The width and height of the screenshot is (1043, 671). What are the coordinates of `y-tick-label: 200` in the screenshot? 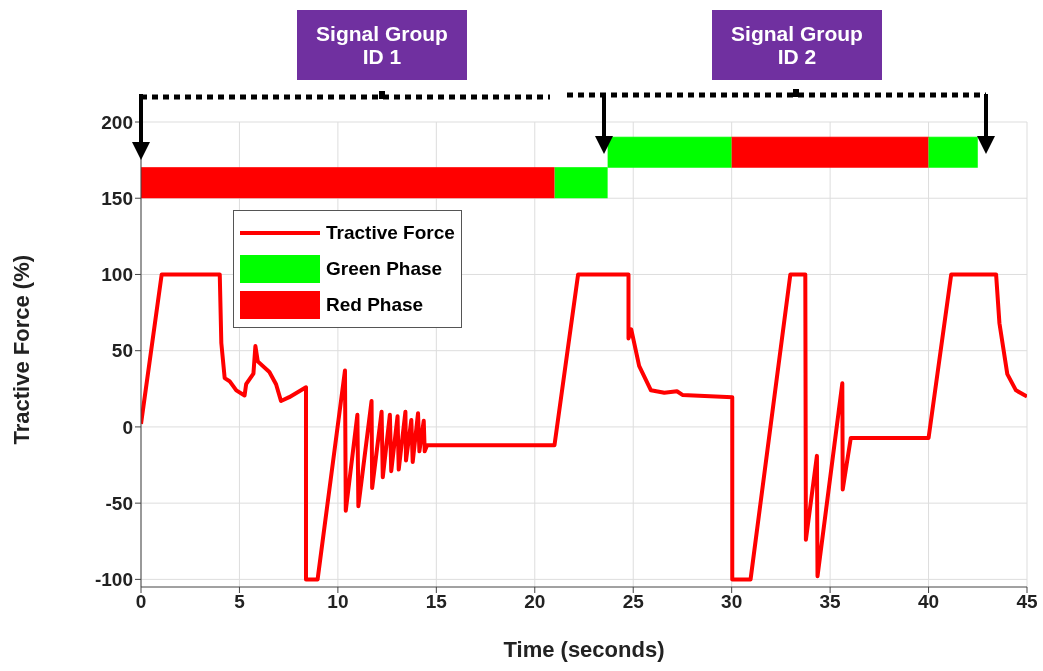 It's located at (117, 122).